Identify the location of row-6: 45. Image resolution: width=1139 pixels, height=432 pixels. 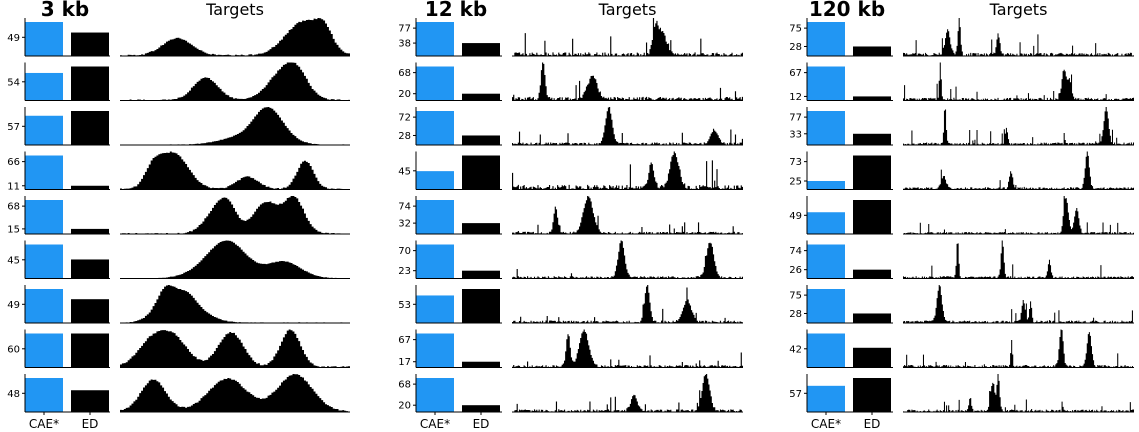
(178, 259).